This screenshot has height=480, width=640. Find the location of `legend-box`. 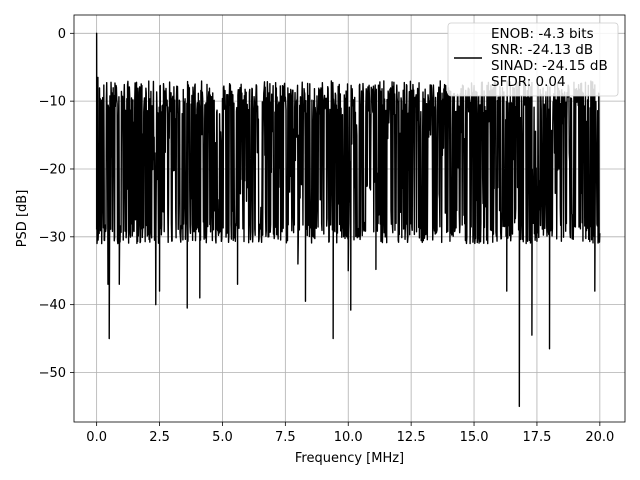

legend-box is located at coordinates (533, 59).